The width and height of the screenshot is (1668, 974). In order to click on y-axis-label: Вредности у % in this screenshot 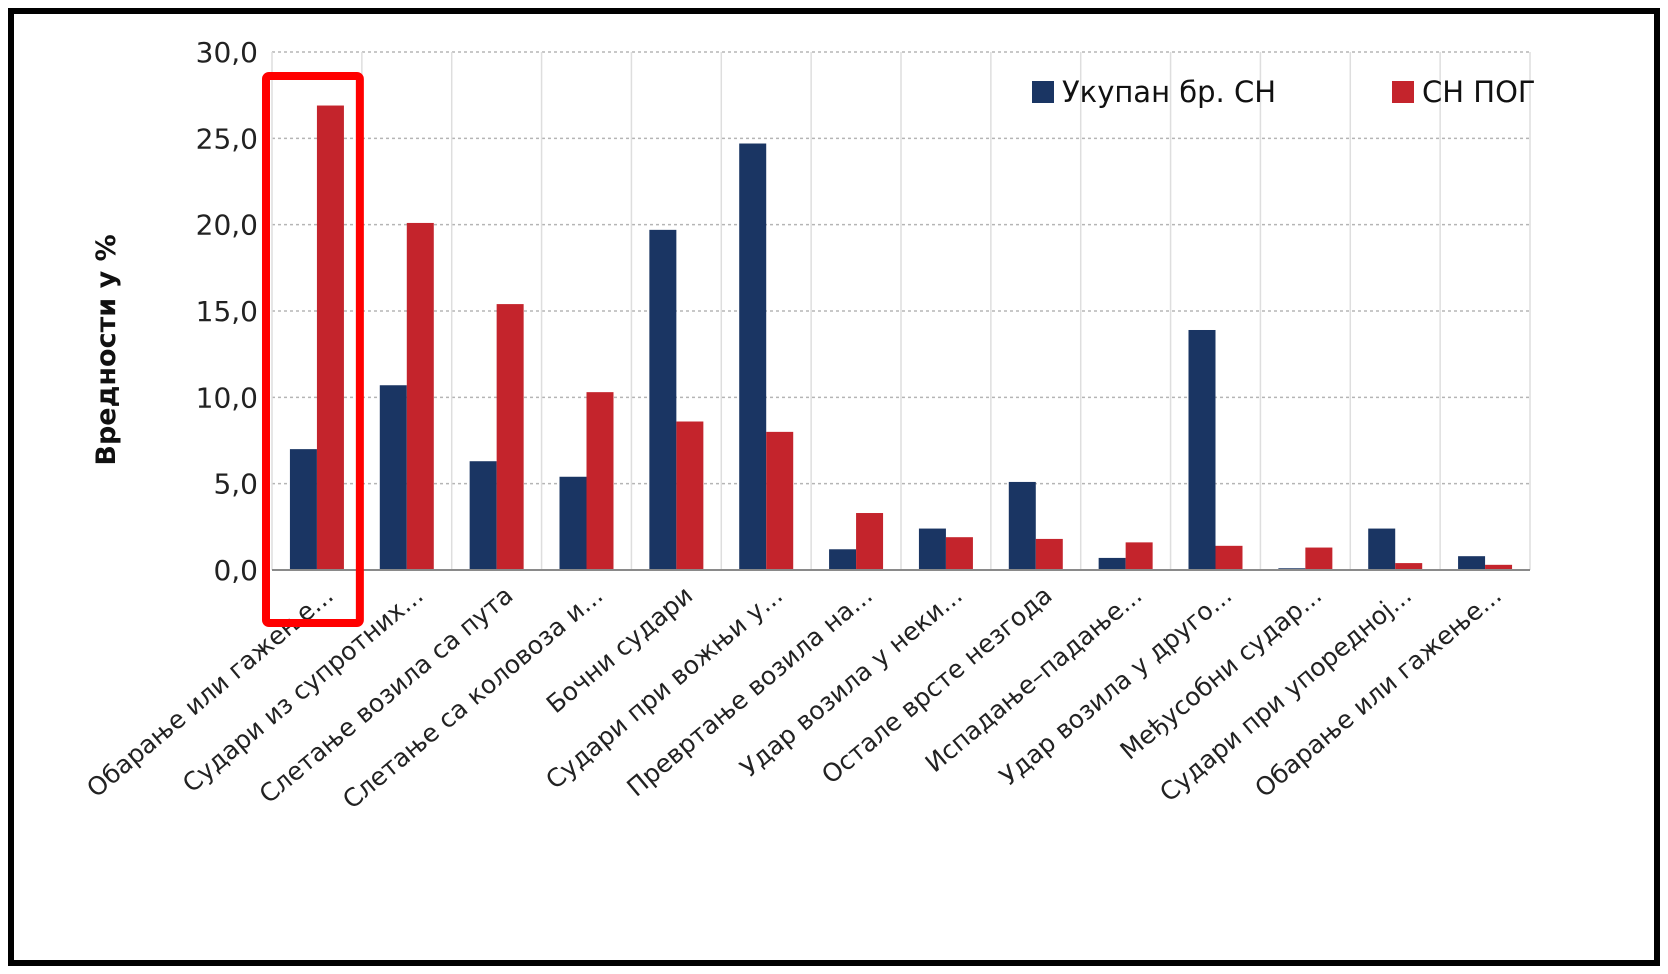, I will do `click(106, 349)`.